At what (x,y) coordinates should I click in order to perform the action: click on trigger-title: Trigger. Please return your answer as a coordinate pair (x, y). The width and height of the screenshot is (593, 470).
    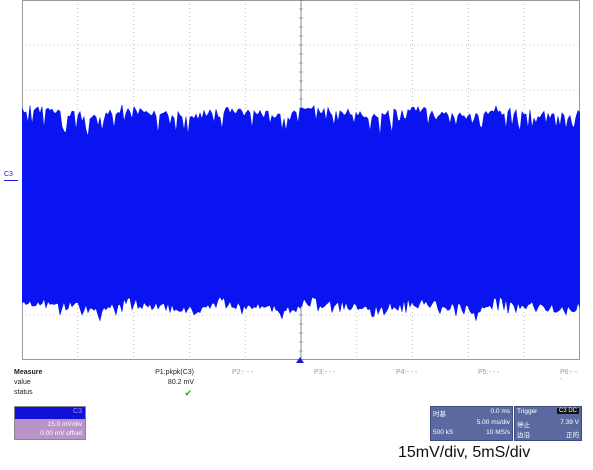
    Looking at the image, I should click on (527, 411).